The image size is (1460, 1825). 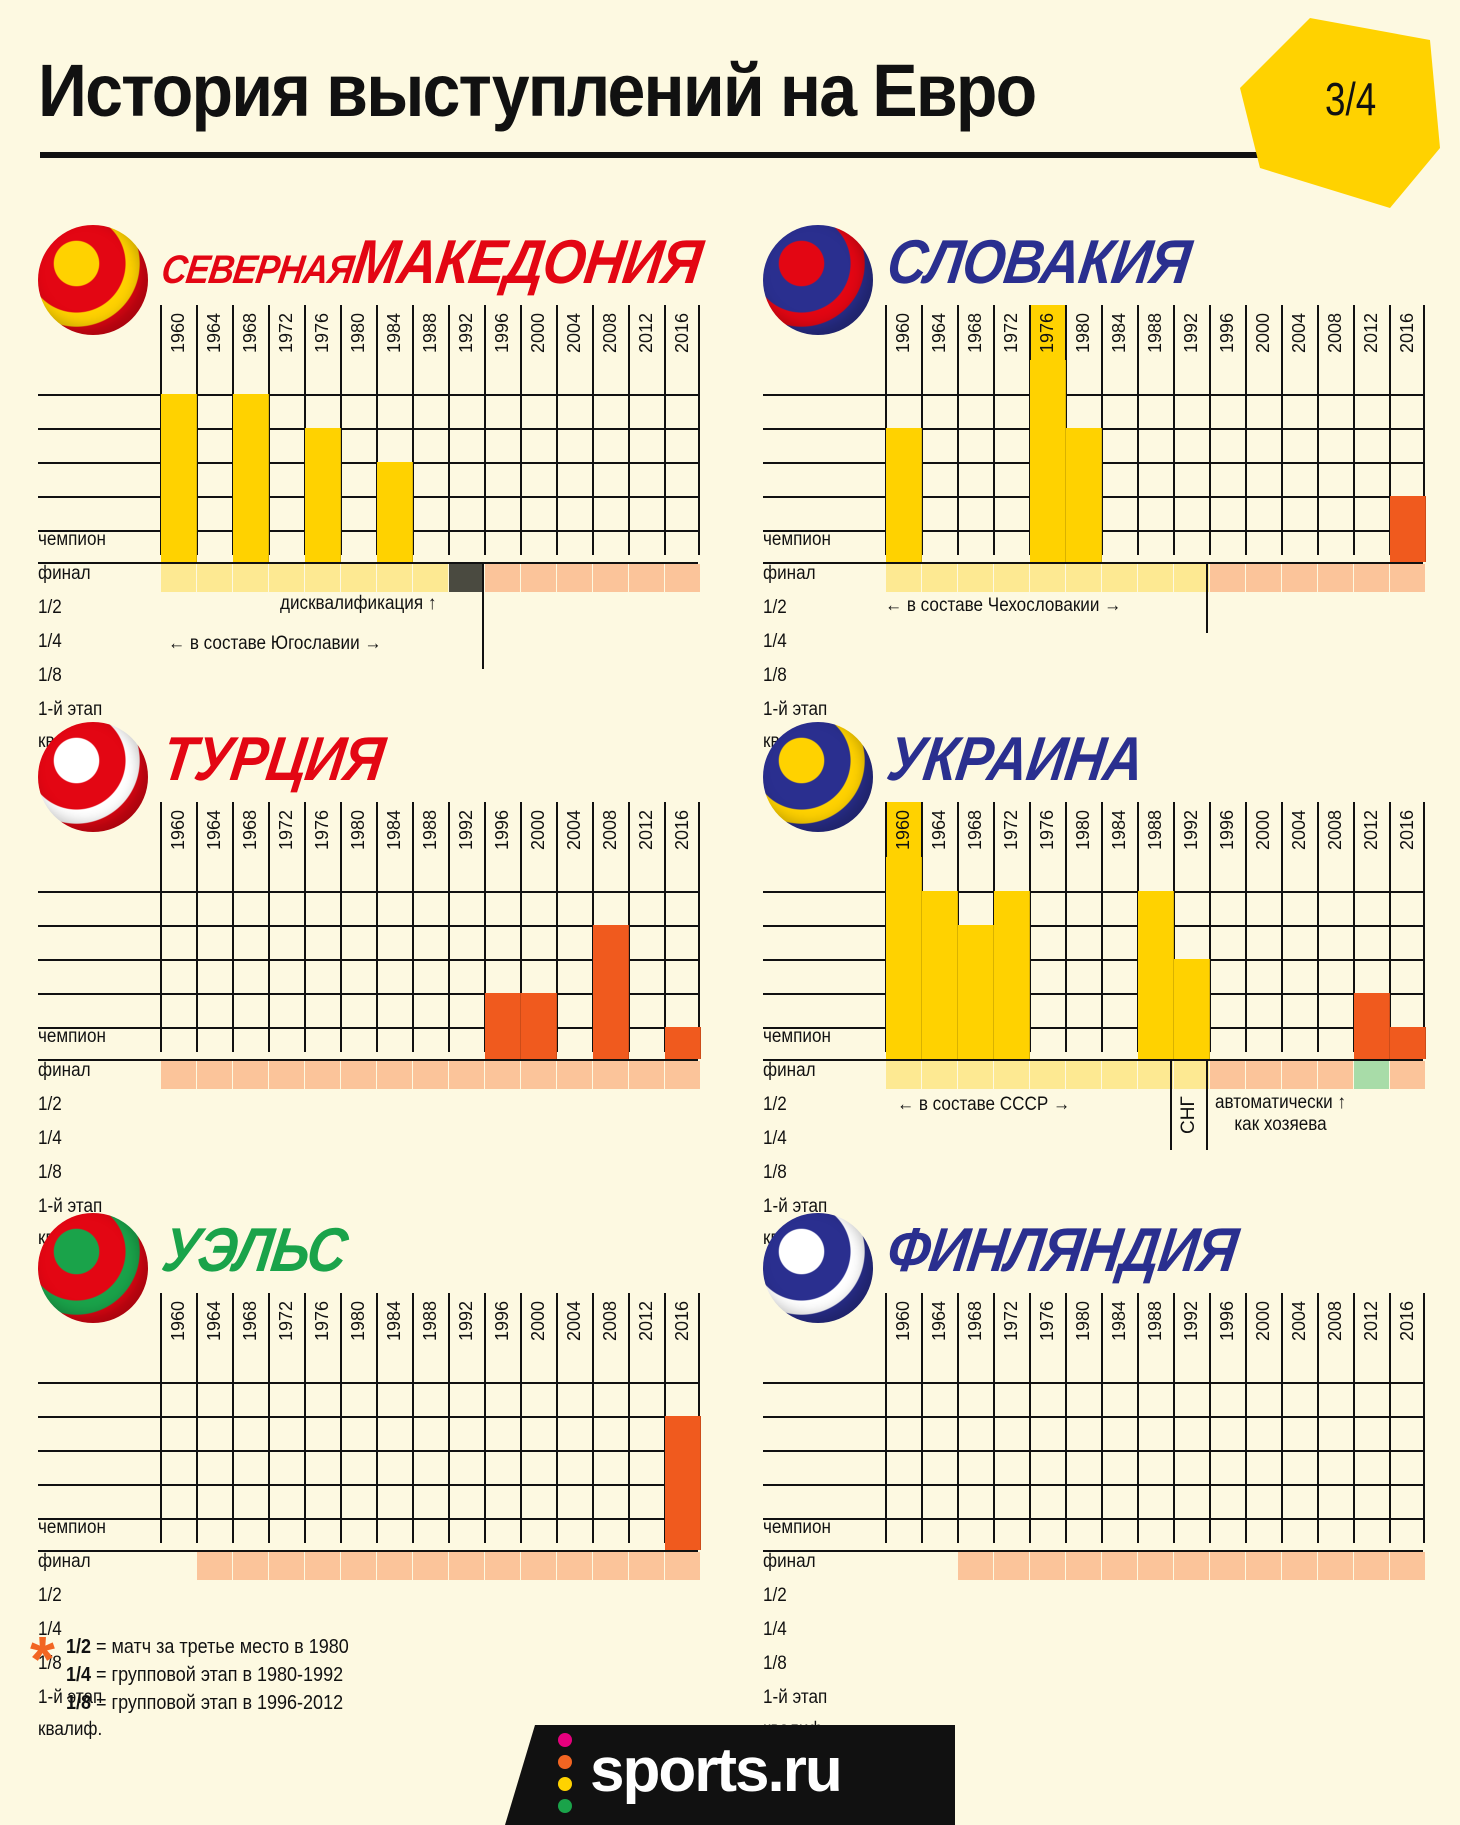 I want to click on annotation-cis: СНГ, so click(x=1188, y=1115).